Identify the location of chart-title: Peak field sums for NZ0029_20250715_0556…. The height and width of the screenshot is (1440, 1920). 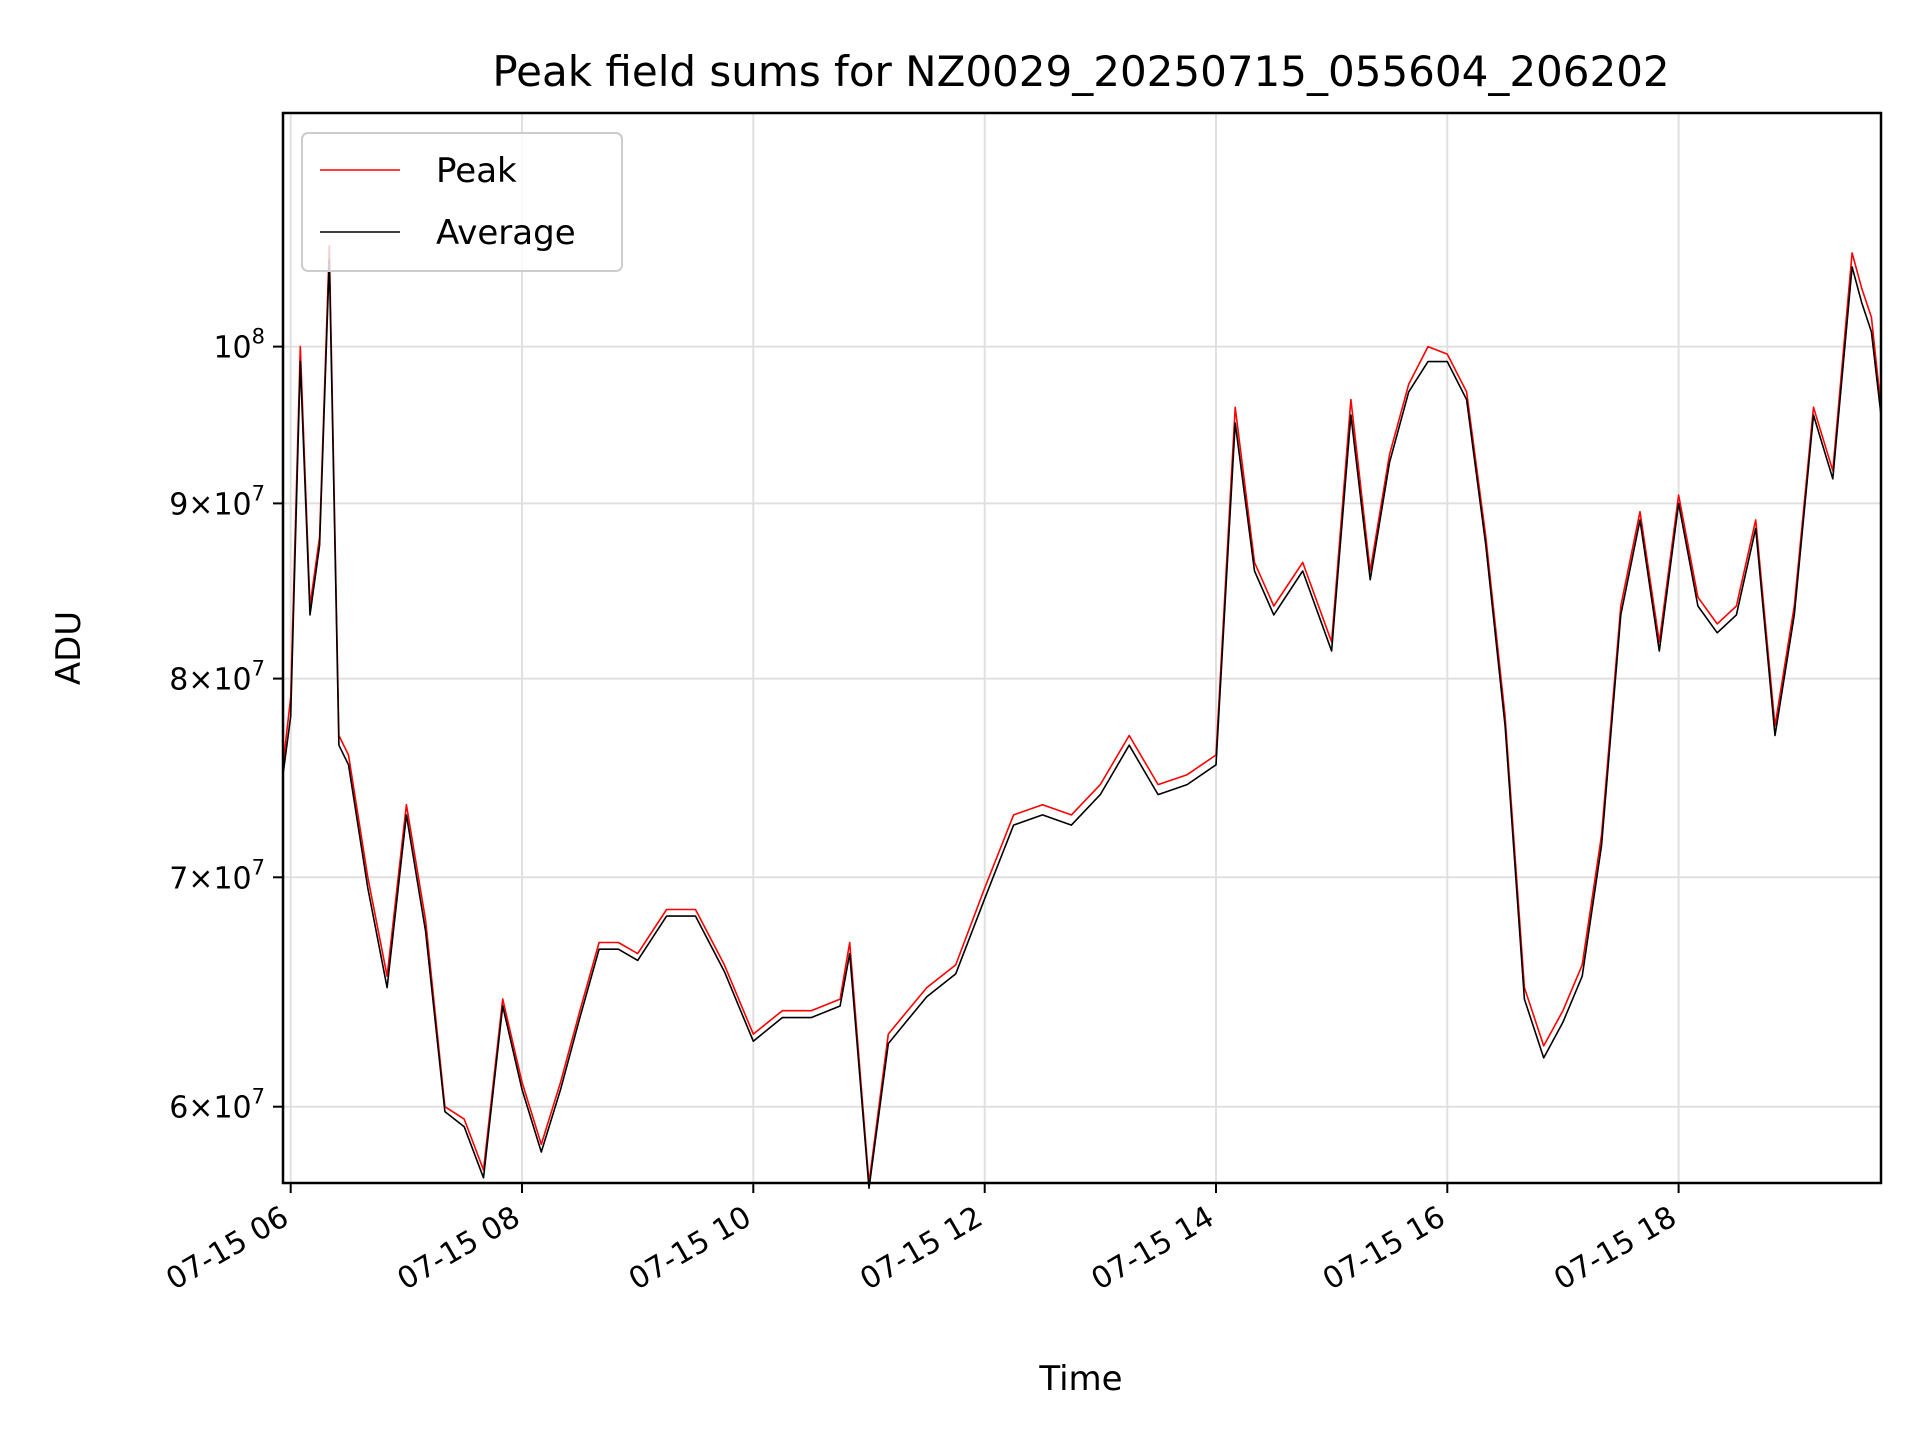
(1080, 71).